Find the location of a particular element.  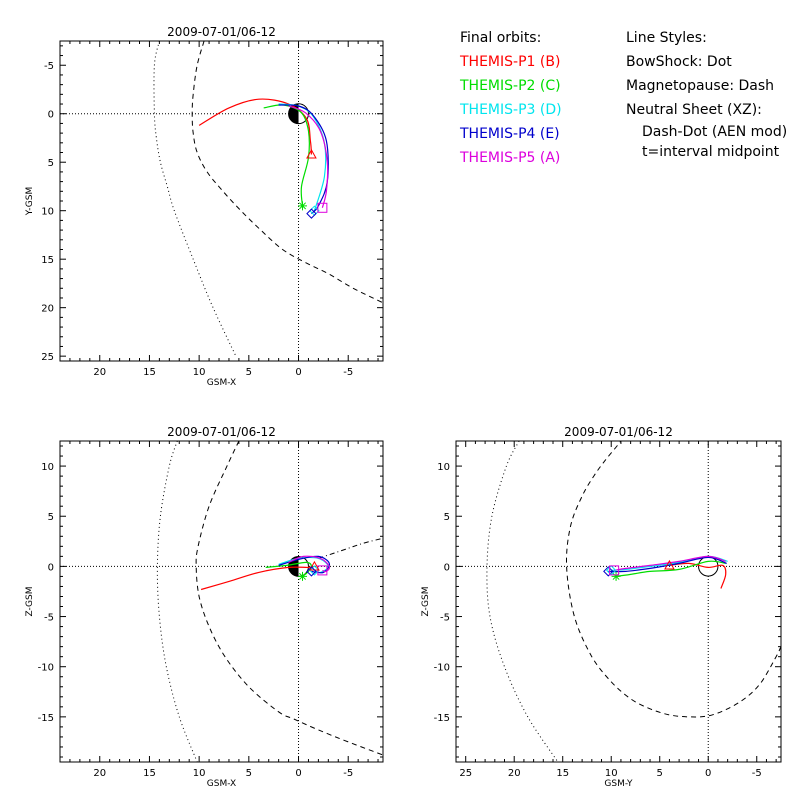

x-axis-label: GSM-Y is located at coordinates (618, 784).